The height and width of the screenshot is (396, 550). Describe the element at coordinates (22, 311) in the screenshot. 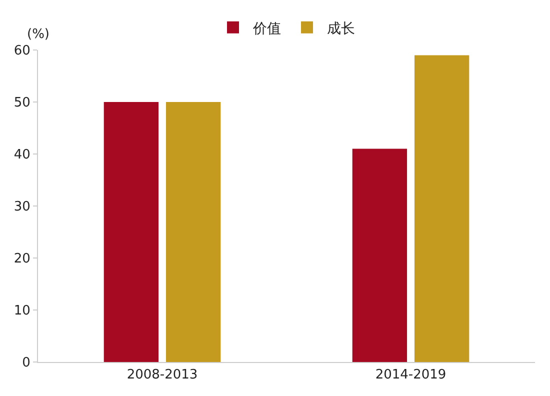

I see `y-tick-label: 10` at that location.